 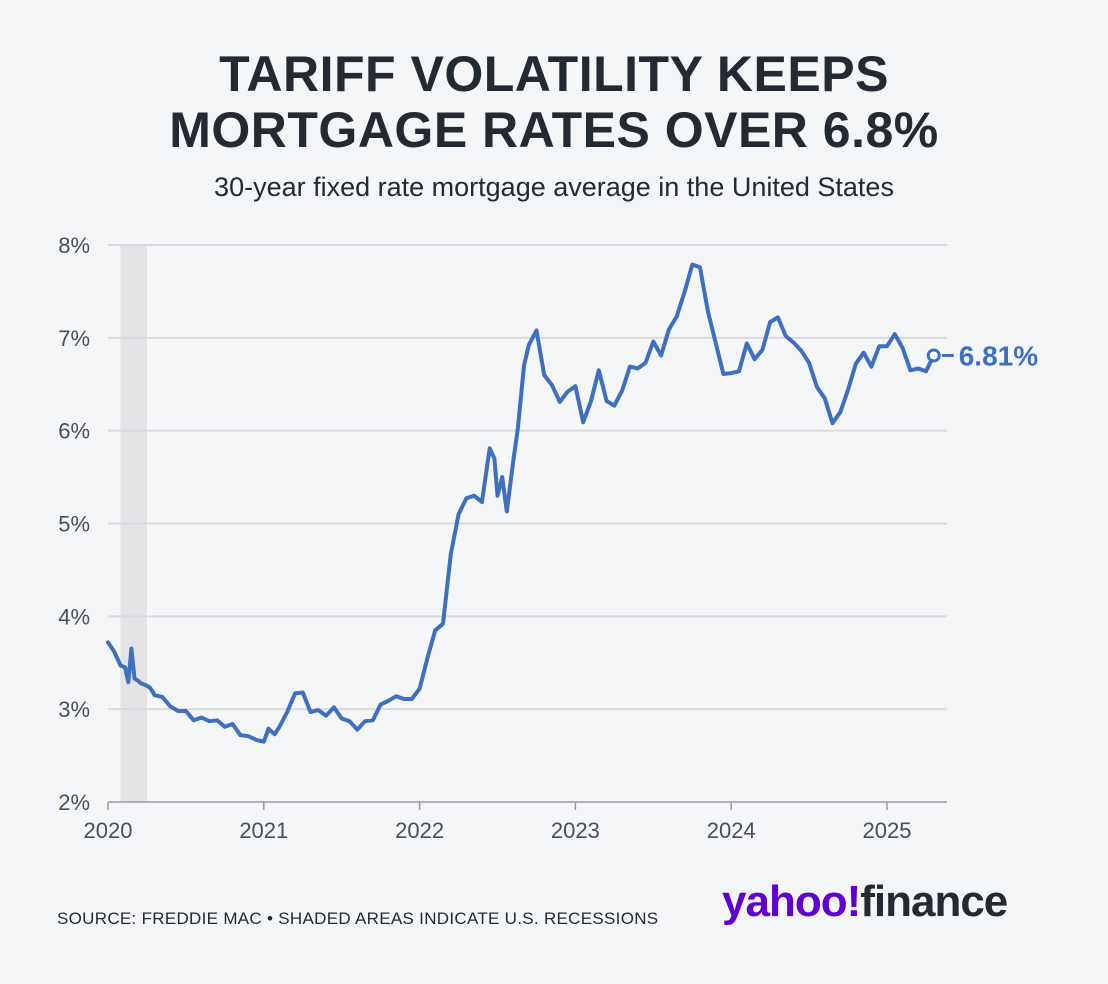 What do you see at coordinates (74, 616) in the screenshot?
I see `y-tick-label: 4%` at bounding box center [74, 616].